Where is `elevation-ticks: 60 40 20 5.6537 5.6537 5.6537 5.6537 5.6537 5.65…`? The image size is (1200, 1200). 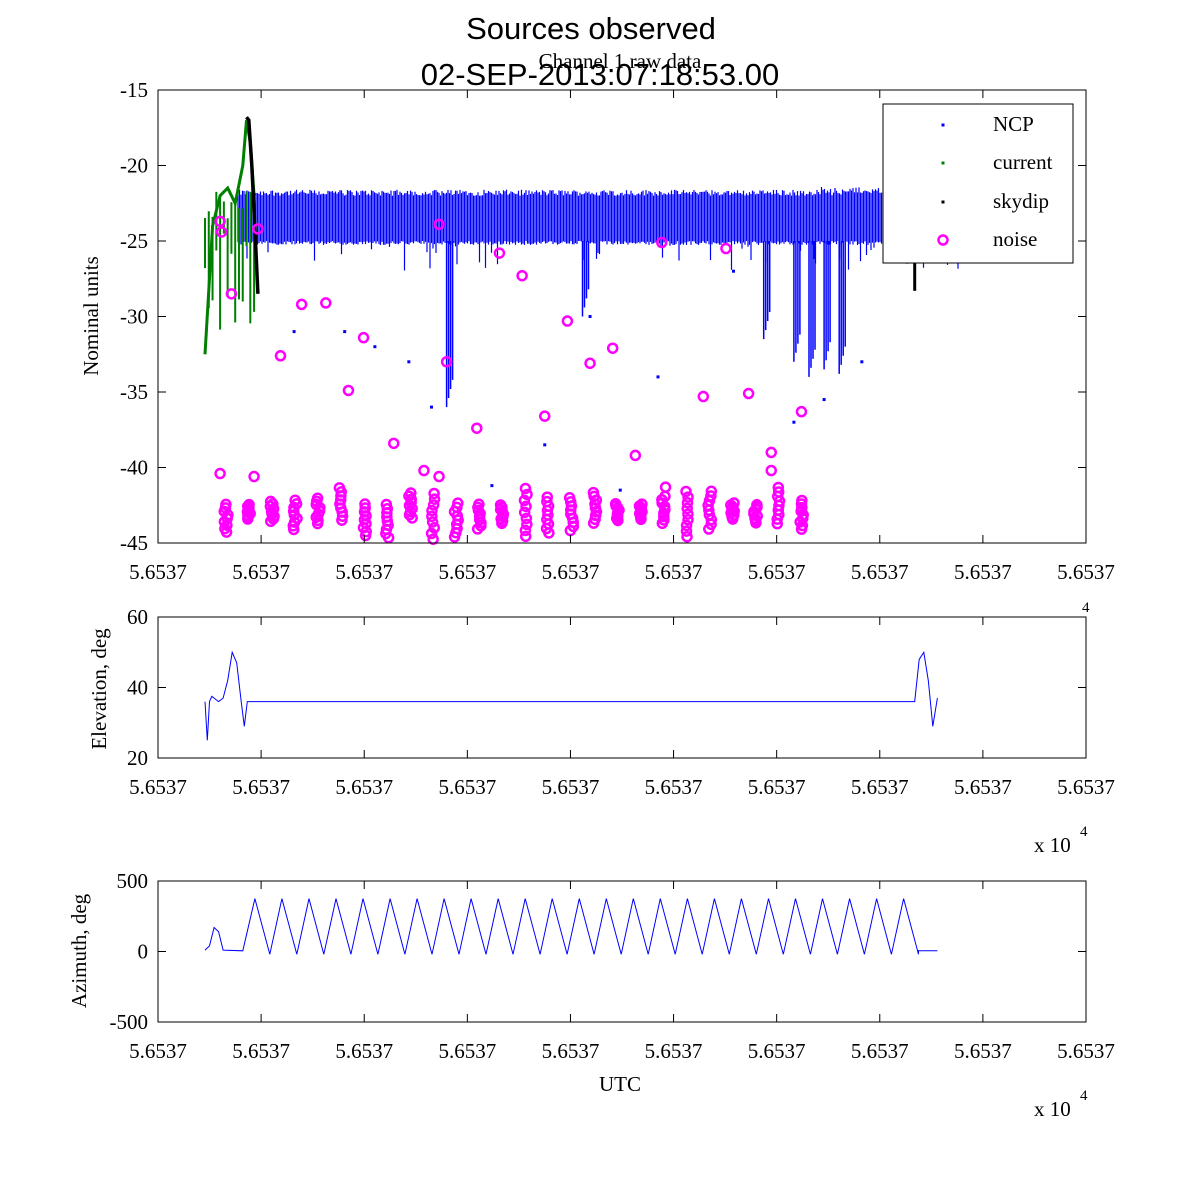 elevation-ticks: 60 40 20 5.6537 5.6537 5.6537 5.6537 5.6537 5.65… is located at coordinates (621, 702).